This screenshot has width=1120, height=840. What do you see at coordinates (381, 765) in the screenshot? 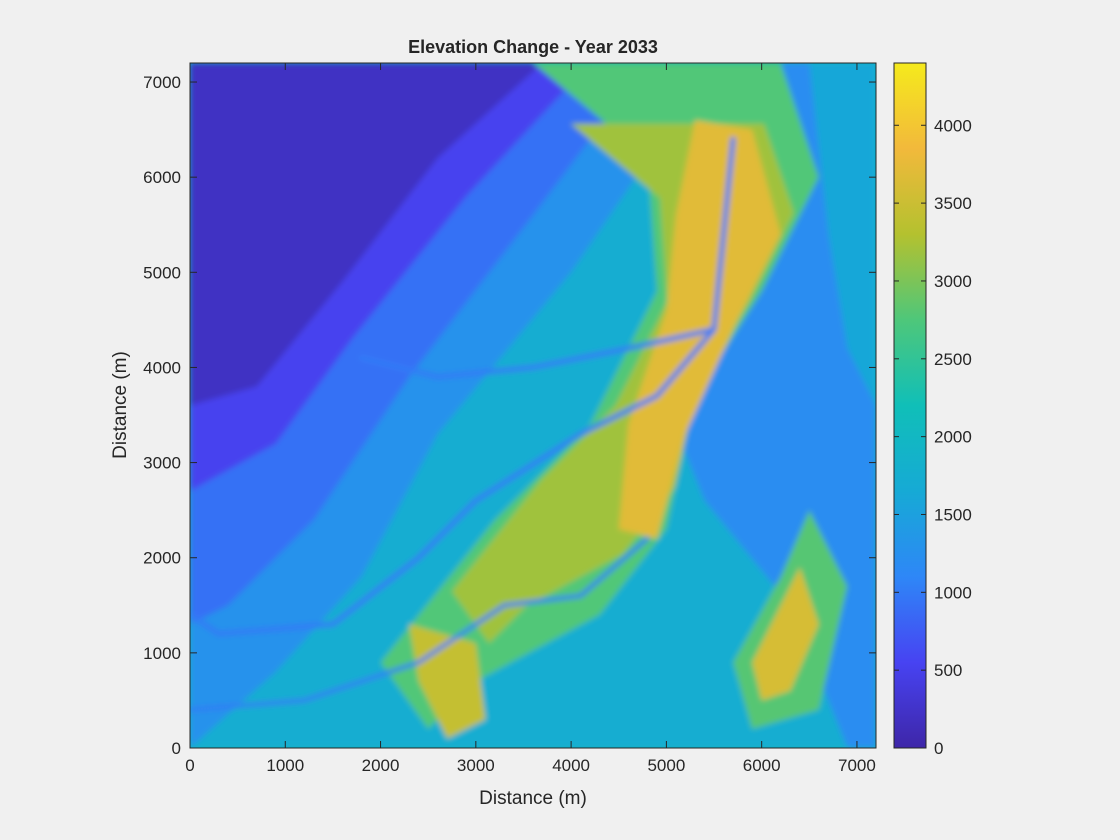
I see `x-tick-label: 2000` at bounding box center [381, 765].